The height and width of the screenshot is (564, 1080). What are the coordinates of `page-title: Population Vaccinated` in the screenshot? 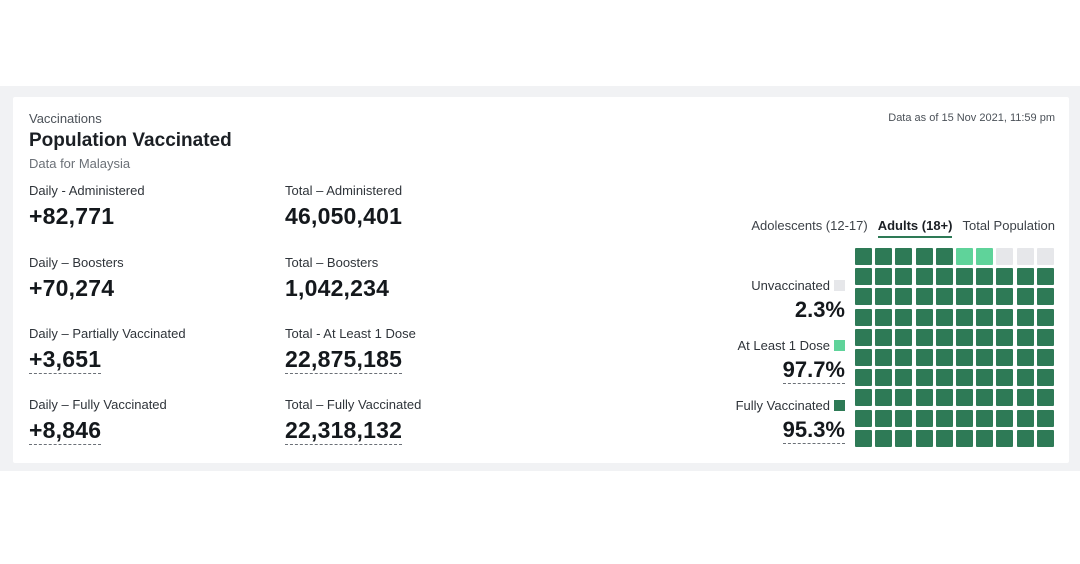 It's located at (130, 140).